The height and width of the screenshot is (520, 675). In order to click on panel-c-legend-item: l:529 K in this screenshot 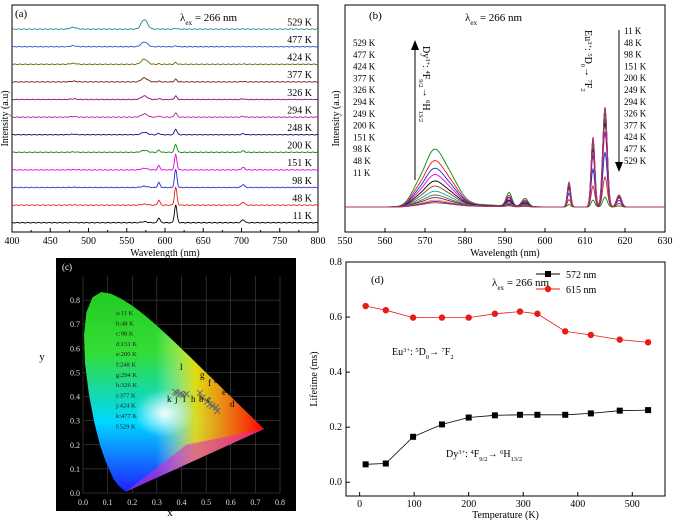, I will do `click(126, 426)`.